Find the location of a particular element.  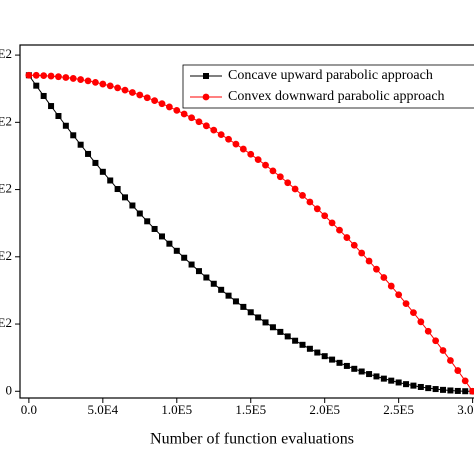

legend-label: Convex downward parabolic approach is located at coordinates (336, 96).